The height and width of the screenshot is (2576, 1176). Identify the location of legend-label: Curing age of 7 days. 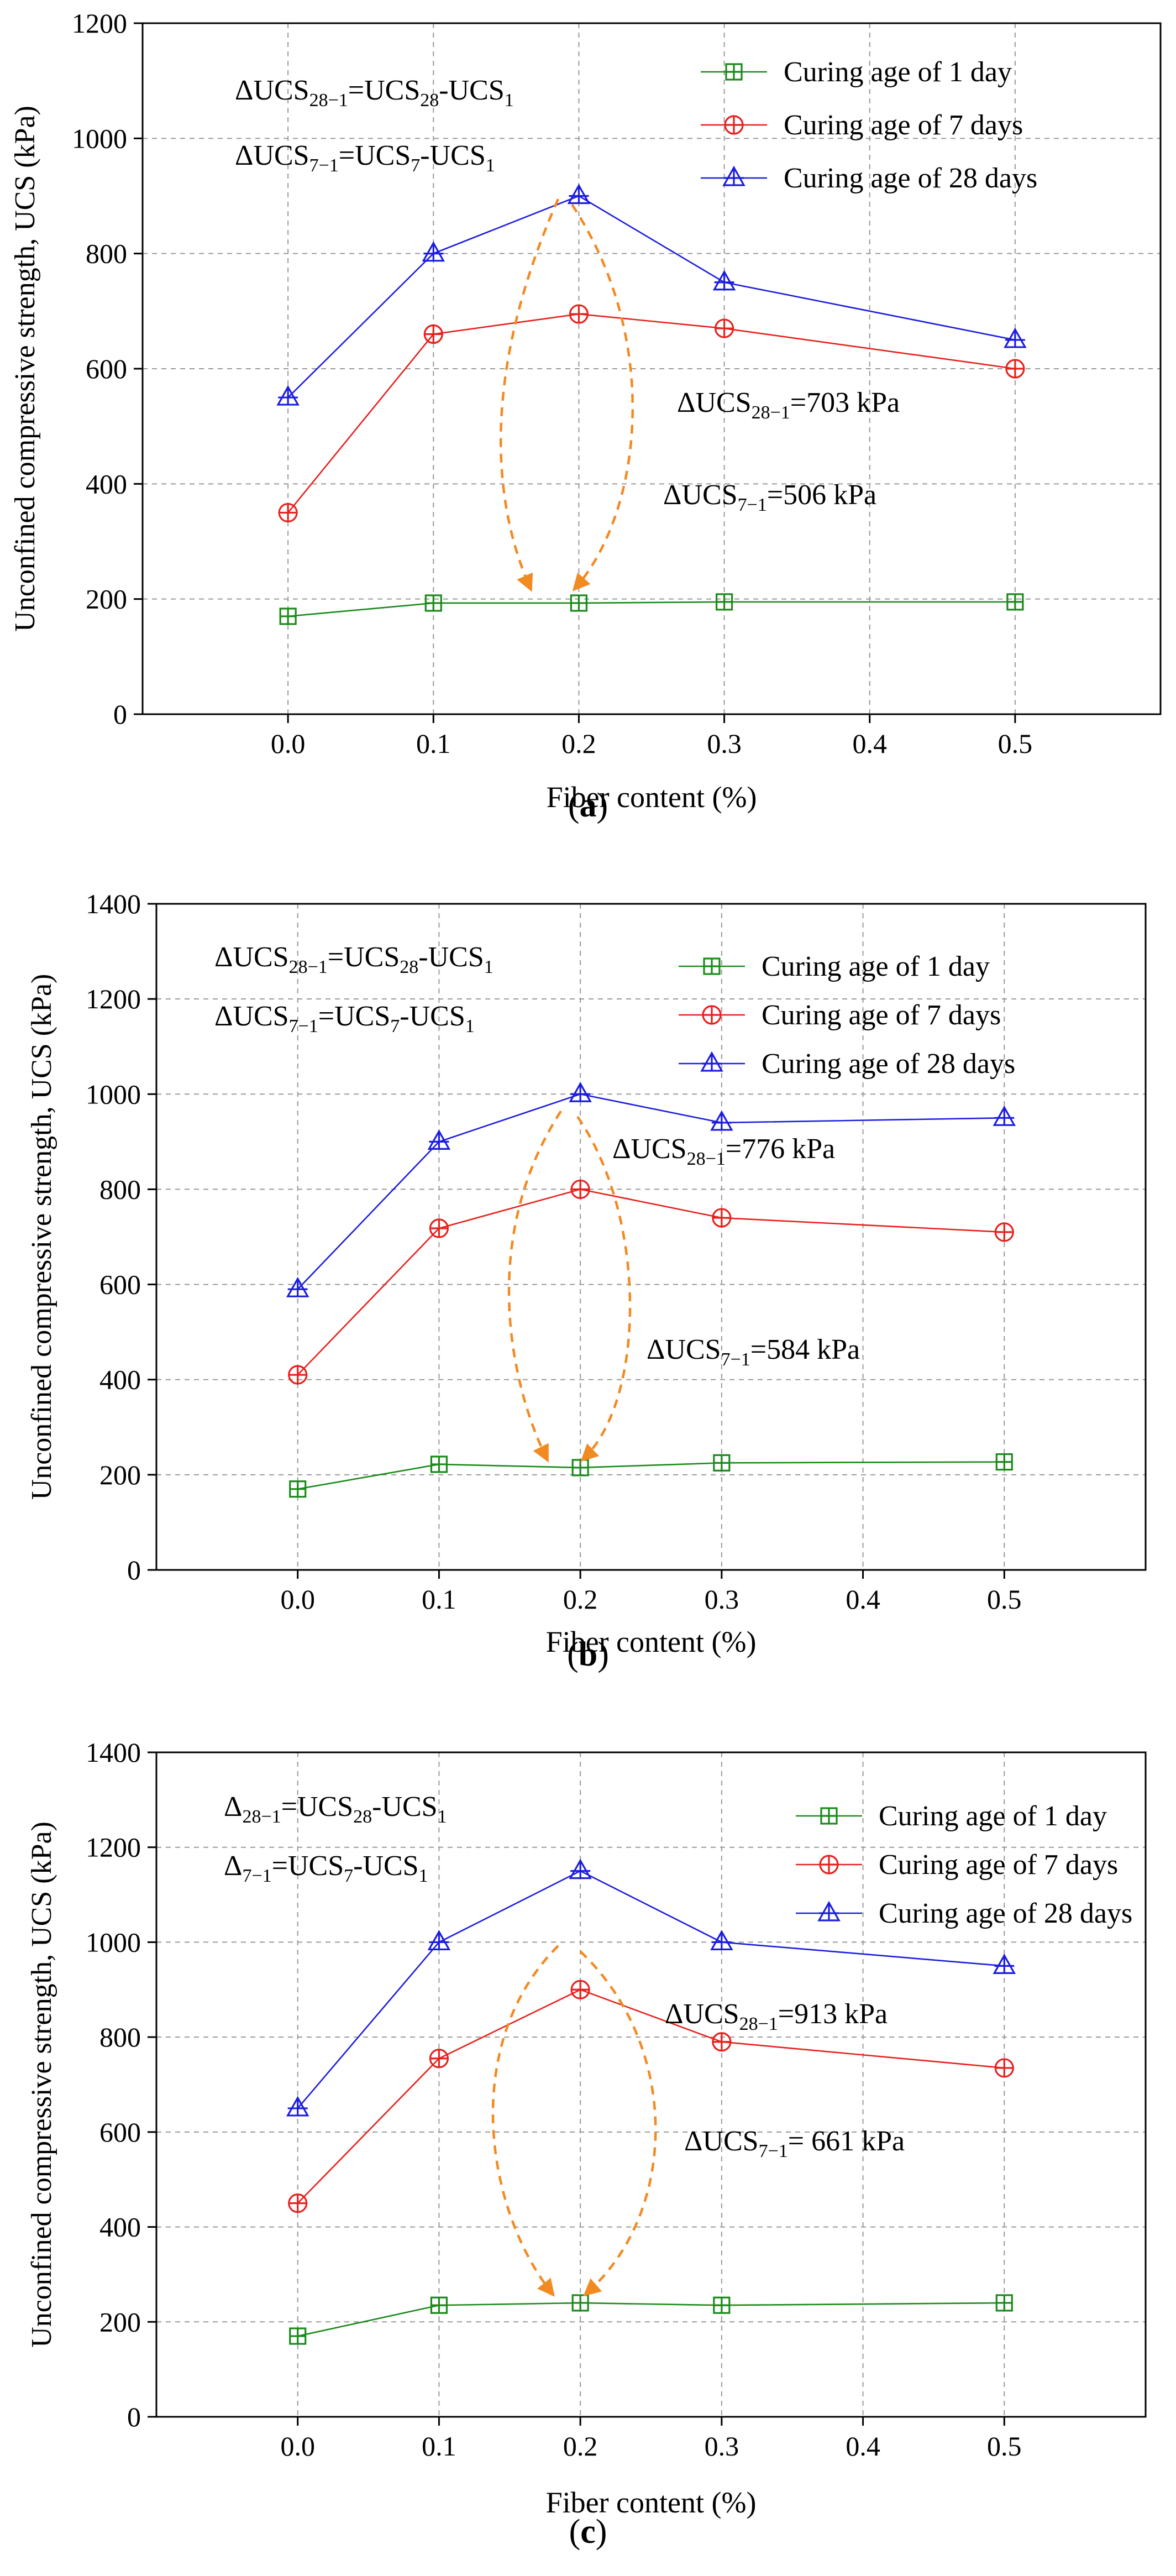
(904, 125).